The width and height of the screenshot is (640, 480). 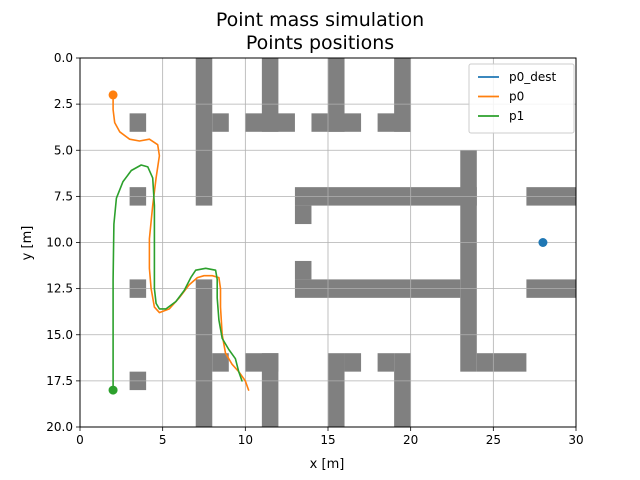 I want to click on legend-label-p1: p1, so click(x=516, y=116).